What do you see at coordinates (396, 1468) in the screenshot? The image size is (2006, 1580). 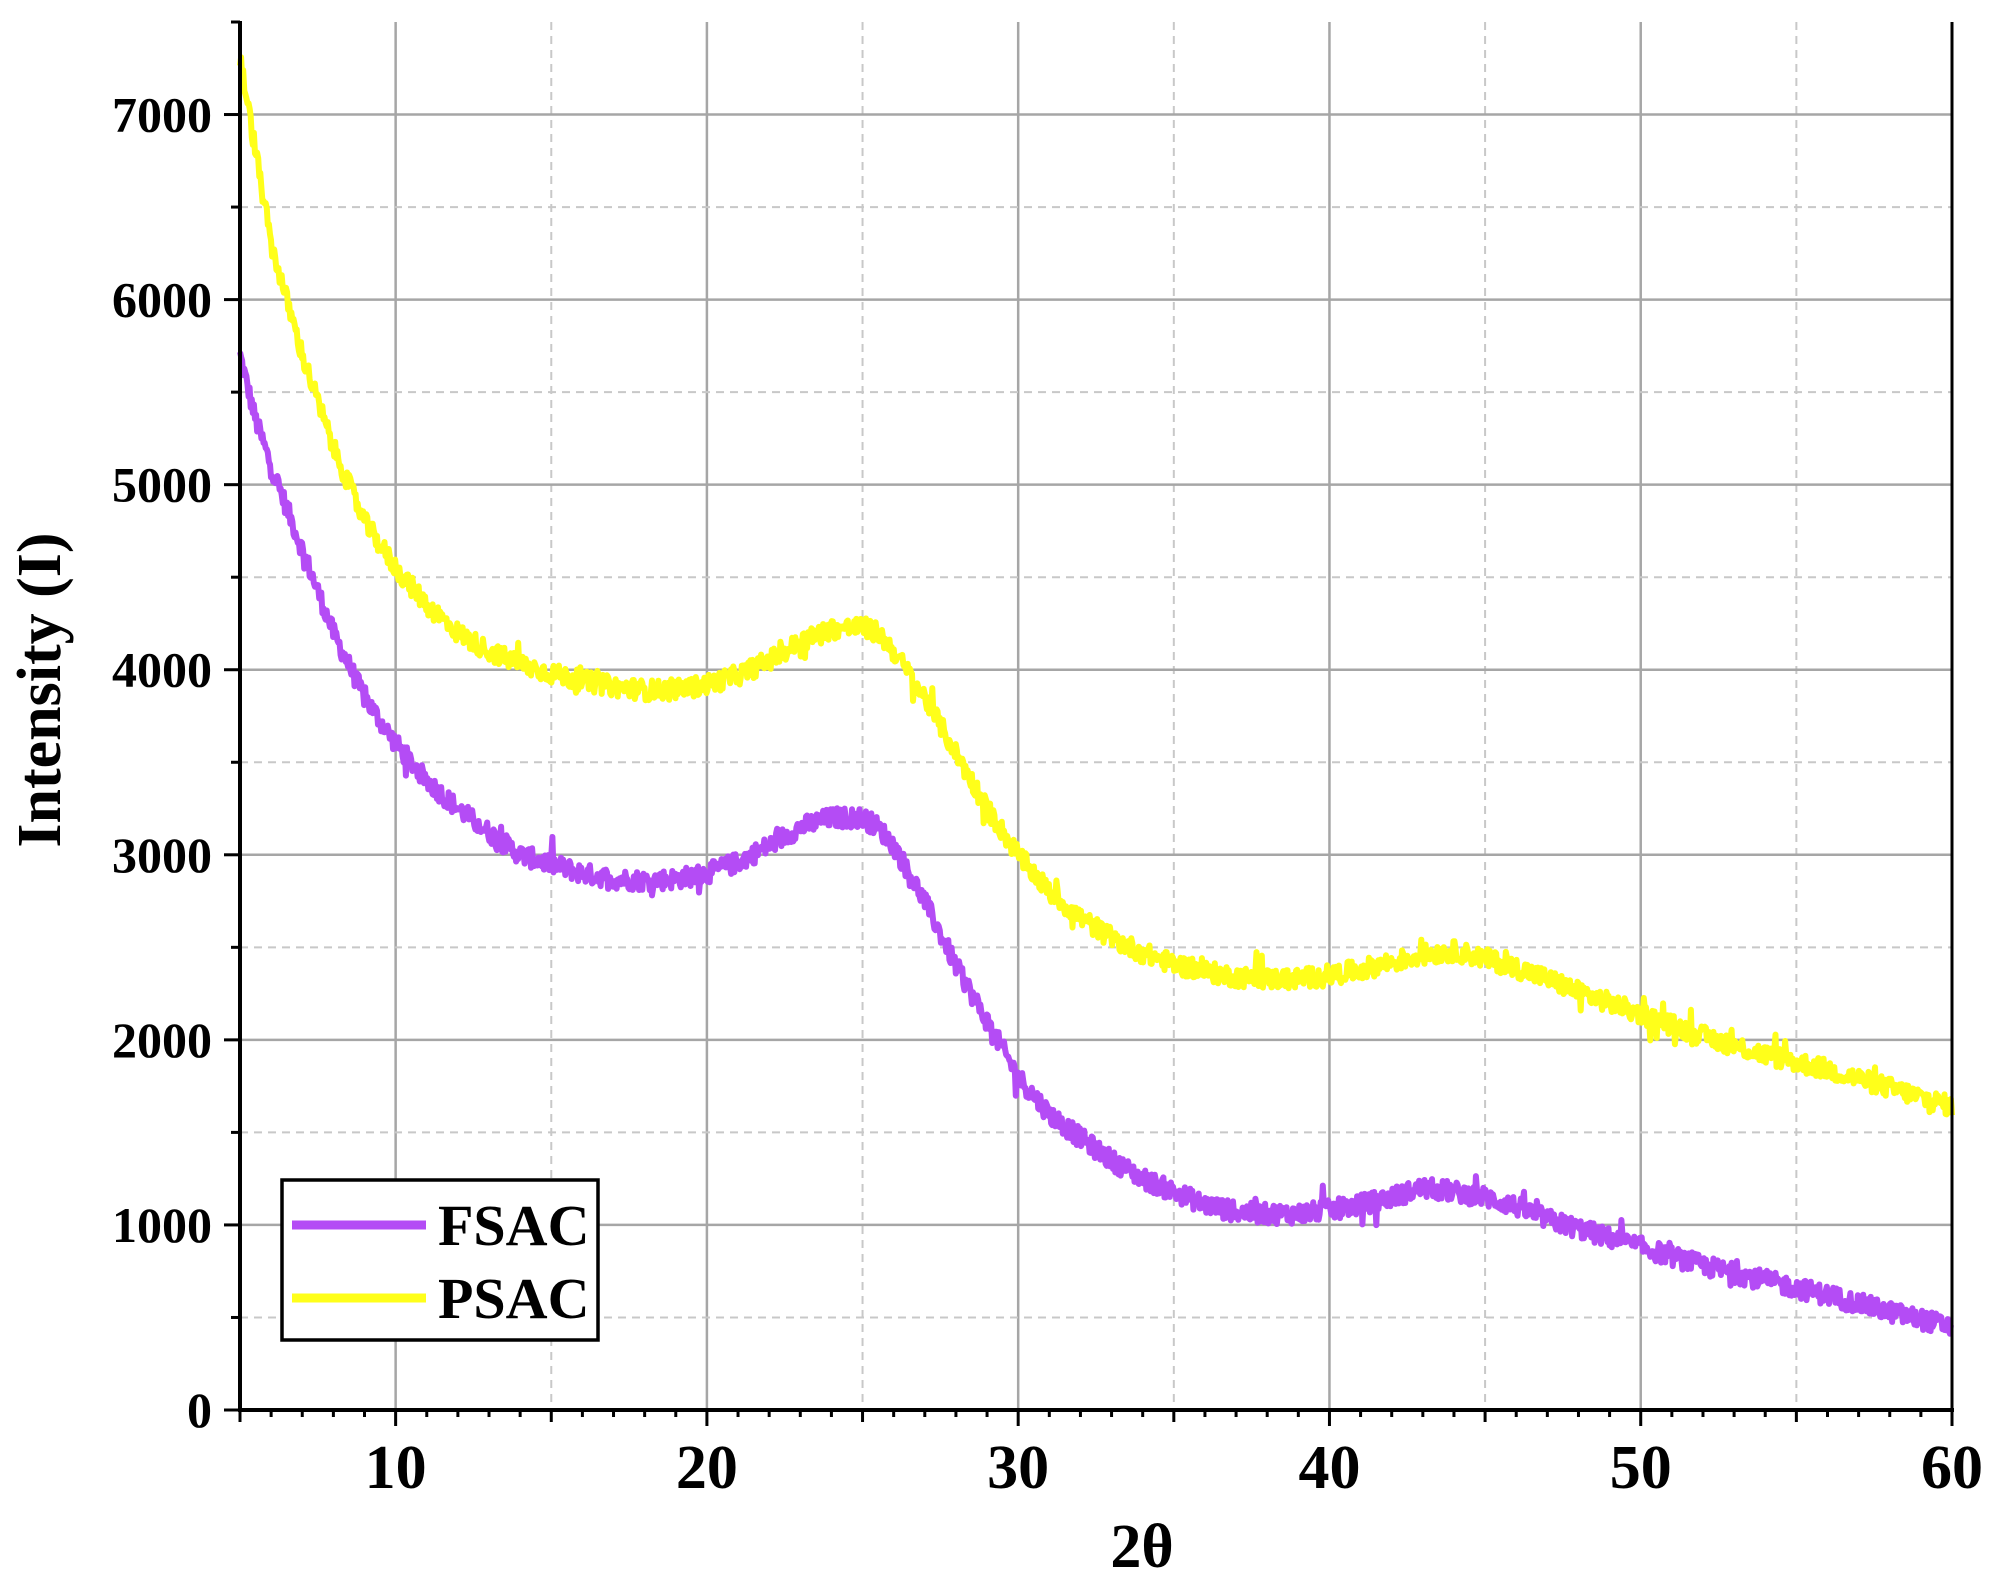 I see `x-tick-label: 10` at bounding box center [396, 1468].